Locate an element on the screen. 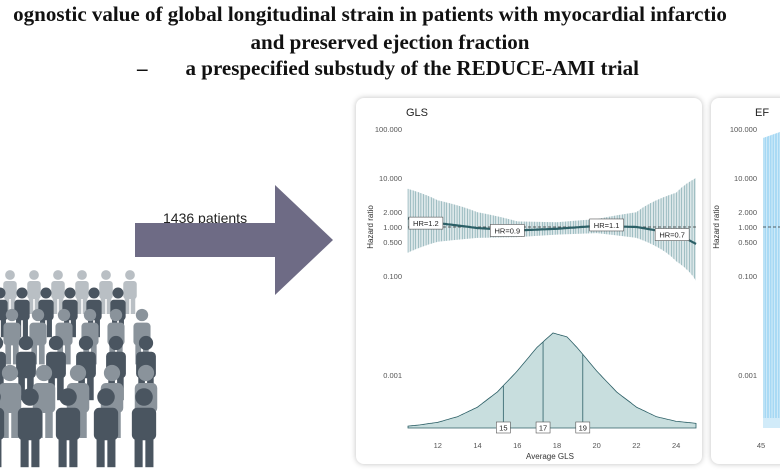 The width and height of the screenshot is (780, 470). gls-quantile-label: 15 is located at coordinates (503, 428).